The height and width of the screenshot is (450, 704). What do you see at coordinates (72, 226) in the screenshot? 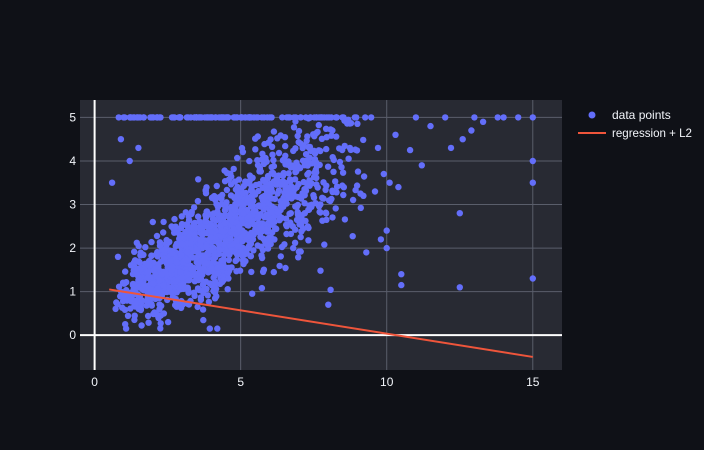
I see `y-axis-tick-labels: 0 1 2 3 4 5` at bounding box center [72, 226].